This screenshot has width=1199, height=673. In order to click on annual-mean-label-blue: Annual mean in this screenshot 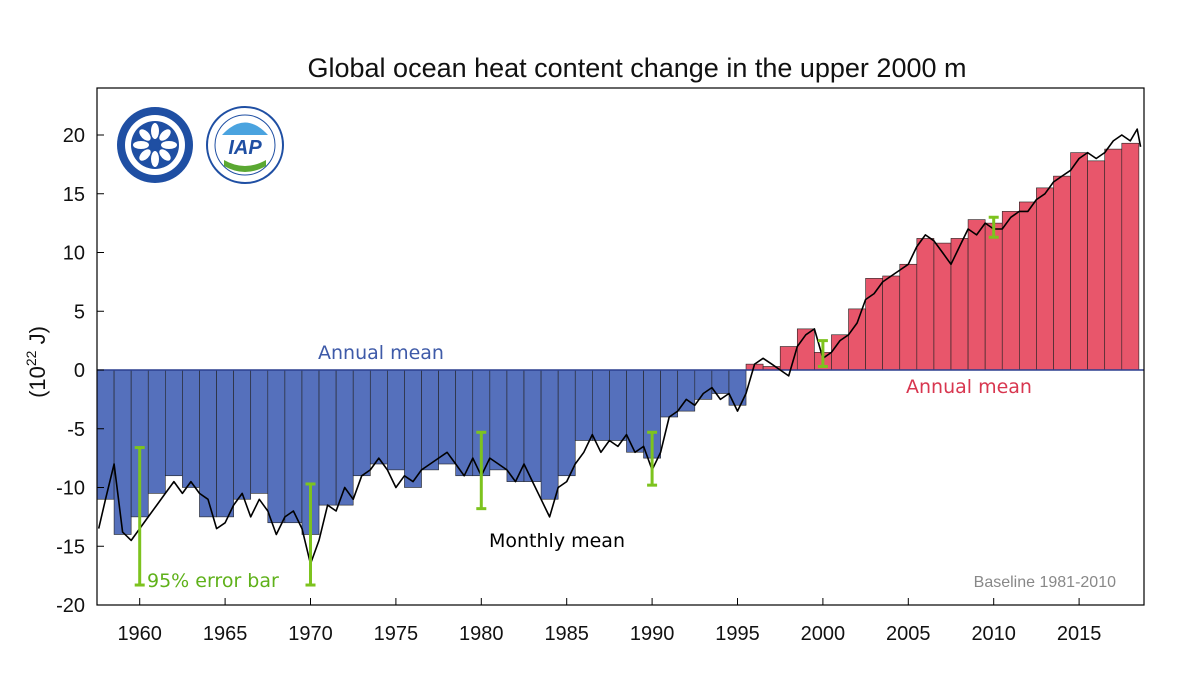, I will do `click(381, 353)`.